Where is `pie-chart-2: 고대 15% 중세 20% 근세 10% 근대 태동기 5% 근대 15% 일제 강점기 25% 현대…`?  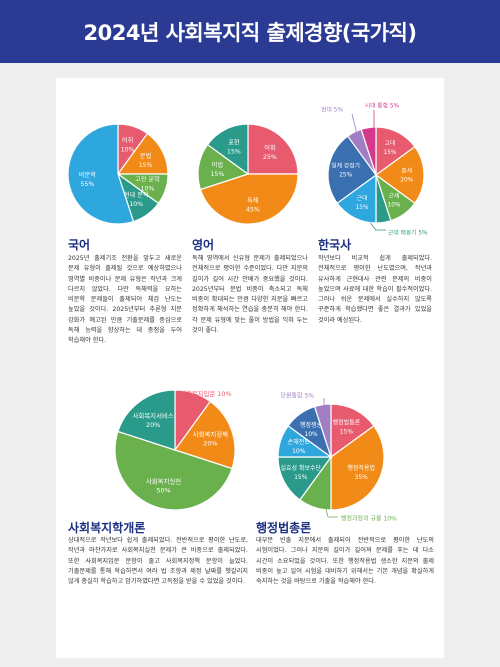 pie-chart-2: 고대 15% 중세 20% 근세 10% 근대 태동기 5% 근대 15% 일제 강점기 25% 현대… is located at coordinates (374, 169).